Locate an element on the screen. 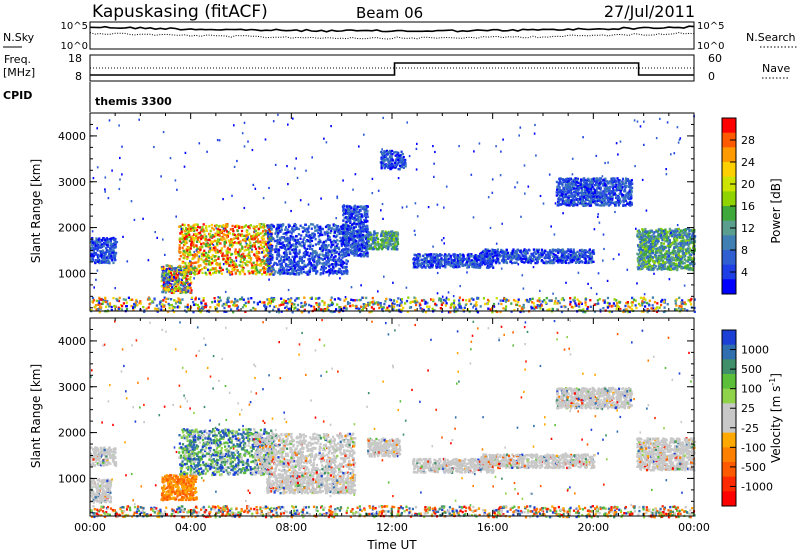 The width and height of the screenshot is (800, 554). station-title: Kapuskasing (fitACF) is located at coordinates (180, 12).